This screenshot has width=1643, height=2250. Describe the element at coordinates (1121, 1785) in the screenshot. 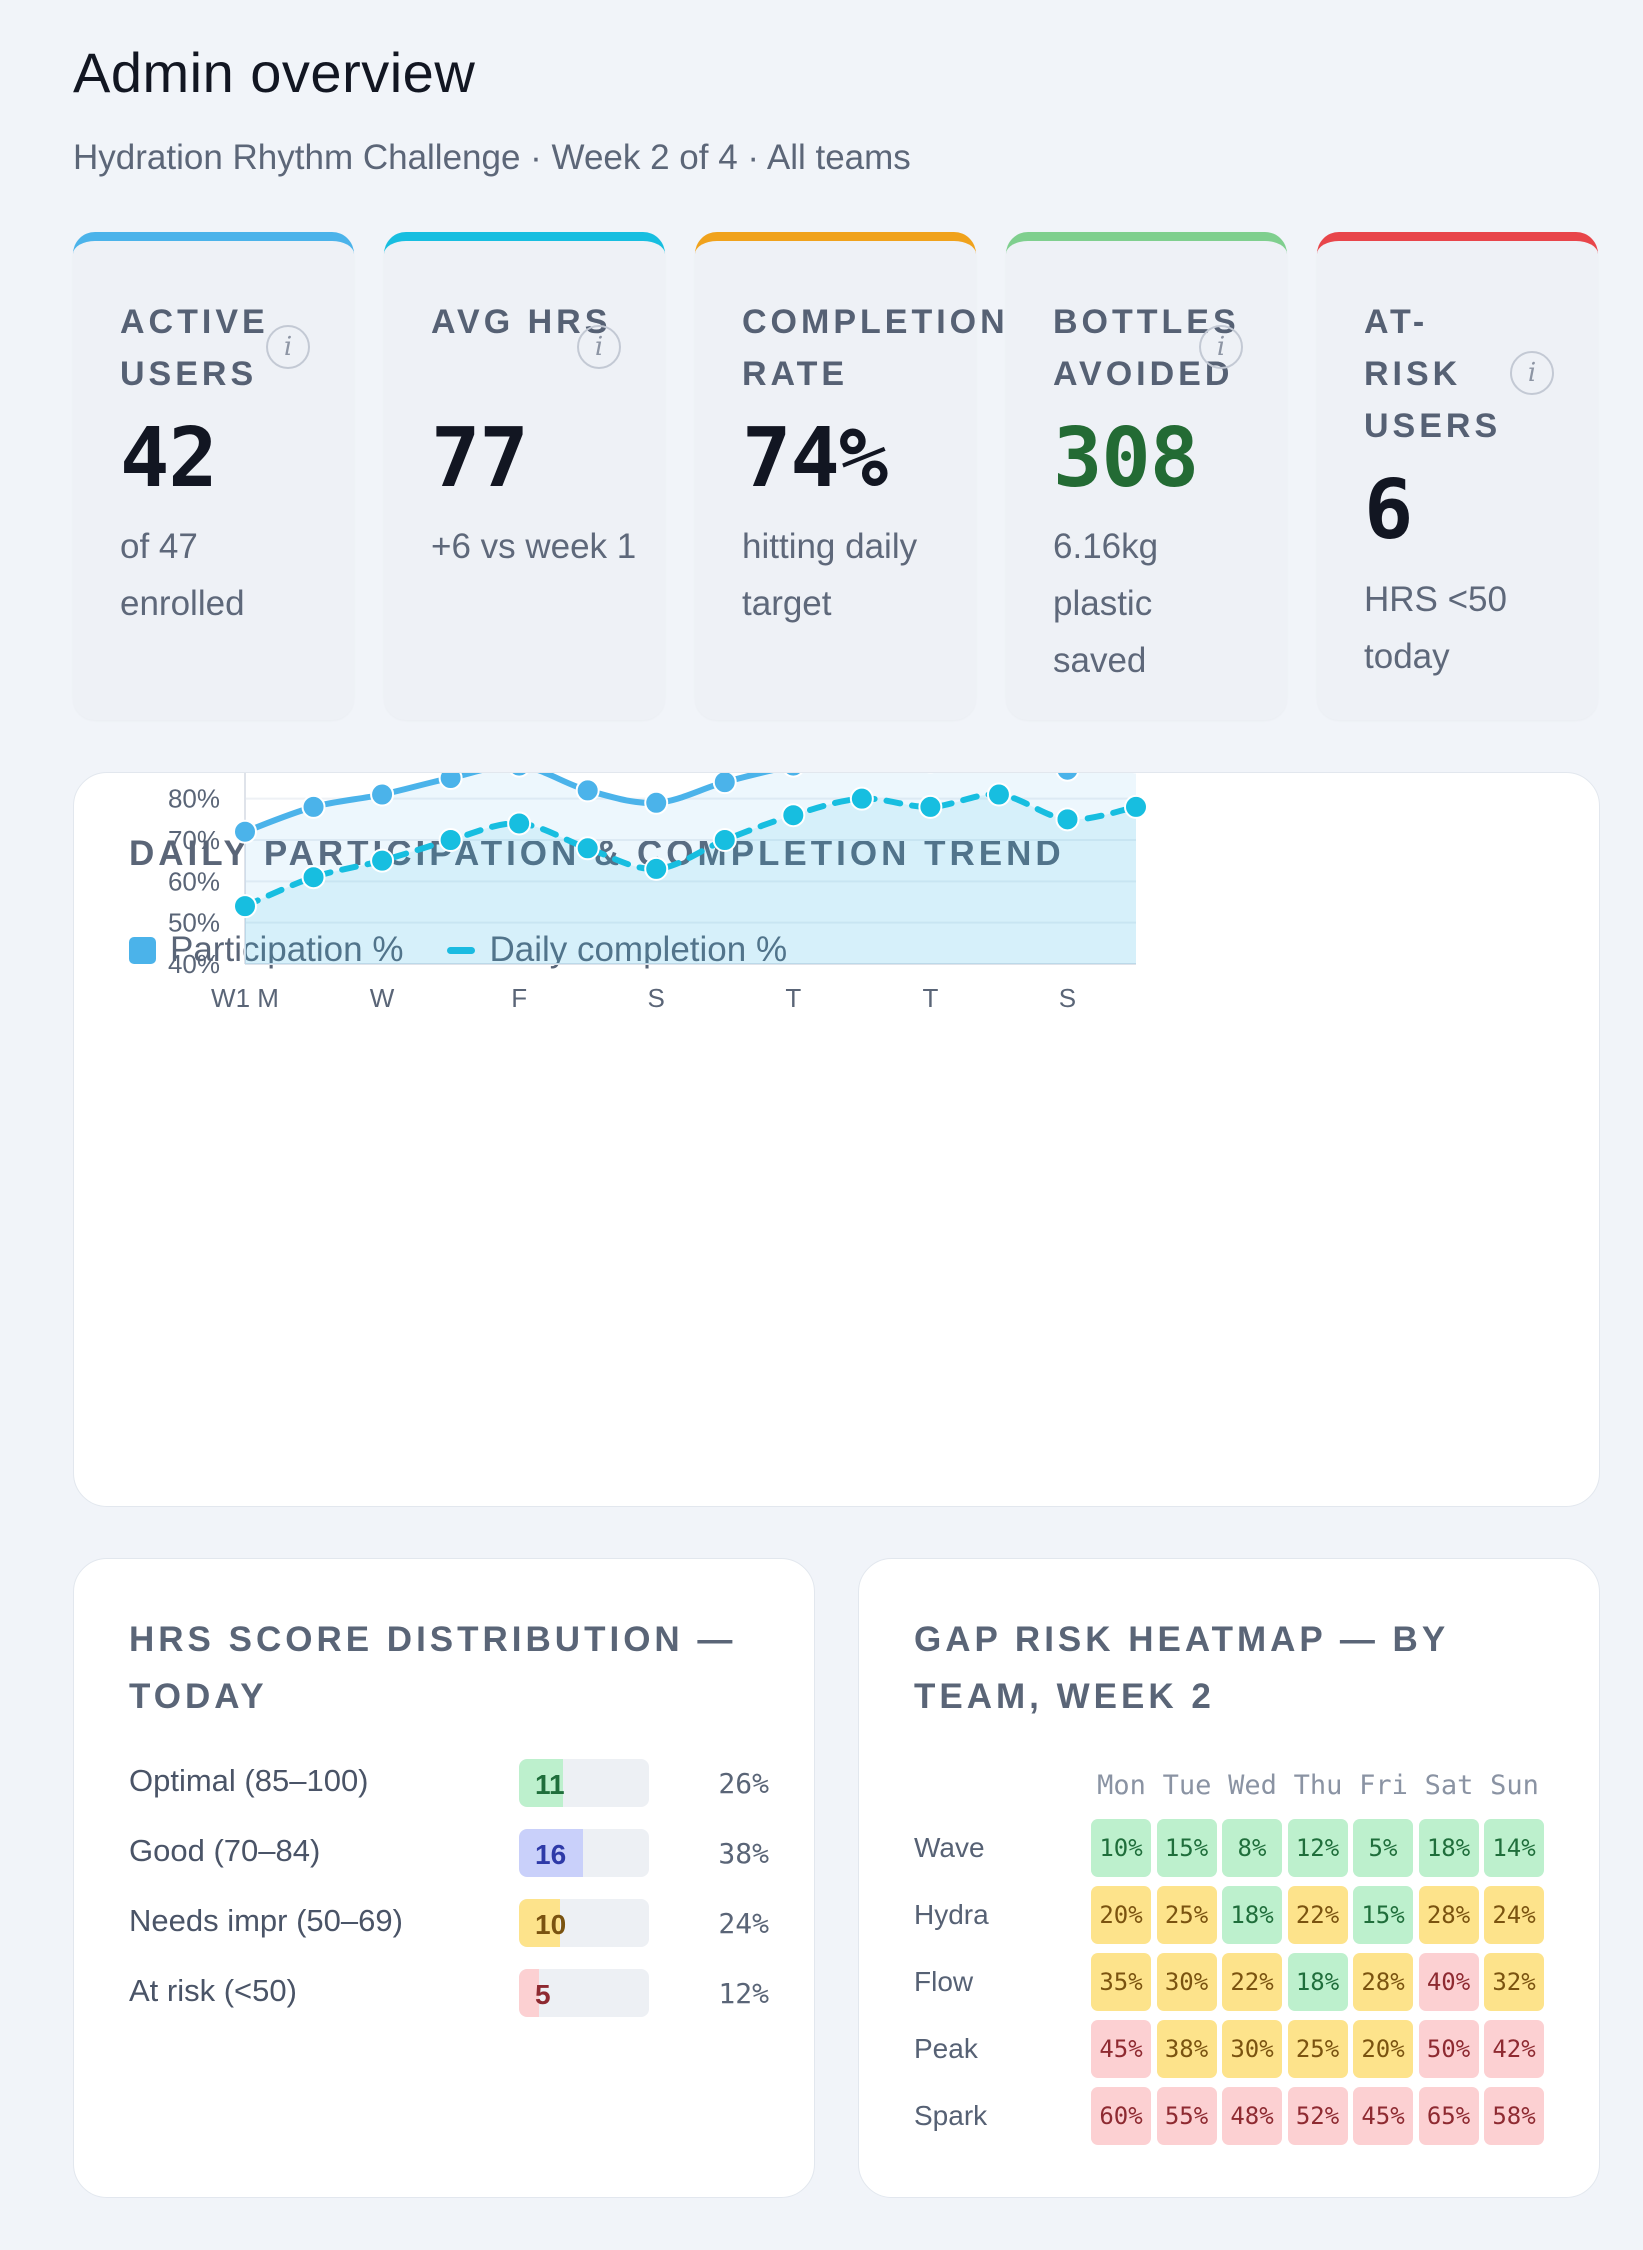

I see `heatmap-day-header: Mon` at that location.